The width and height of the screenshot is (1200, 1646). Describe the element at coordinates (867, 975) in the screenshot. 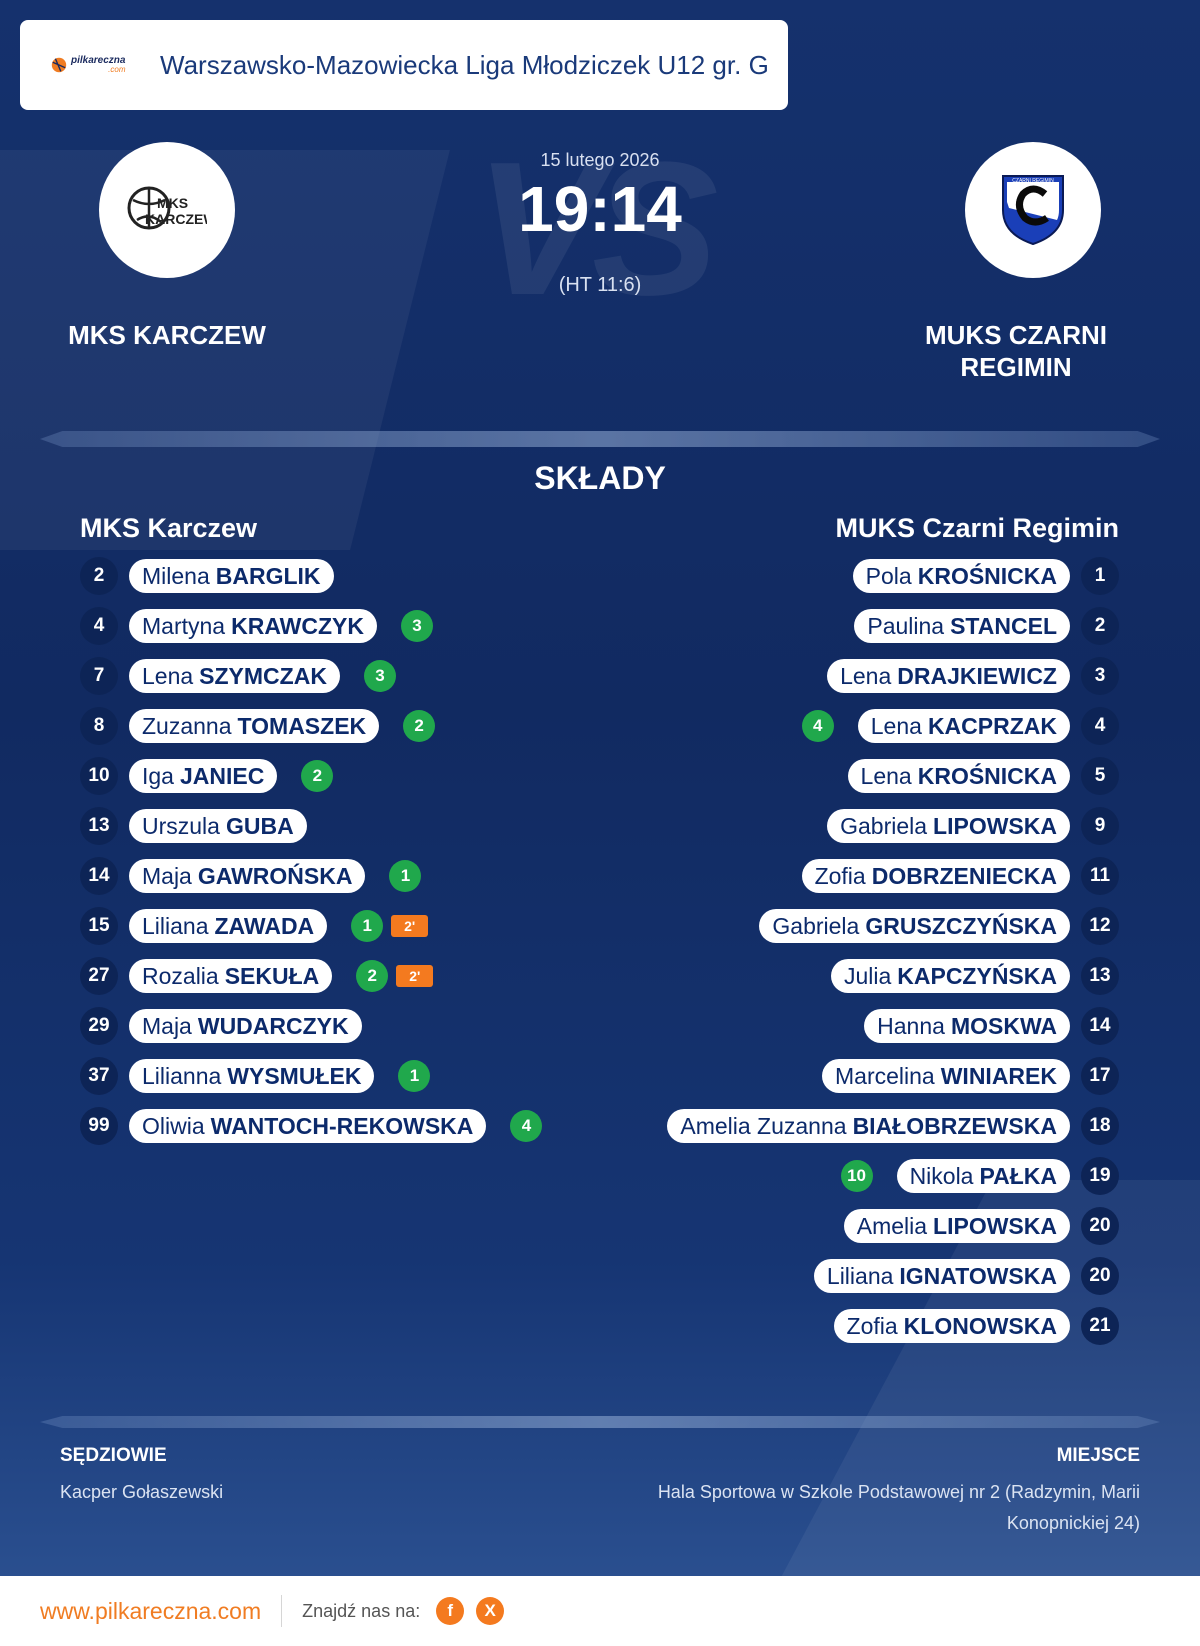

I see `player-first-name: Julia` at that location.